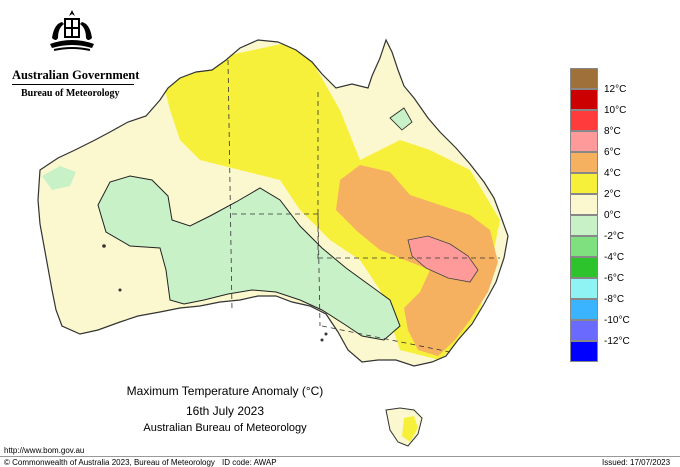 This screenshot has height=467, width=680. I want to click on nsw-vic-border, so click(386, 339).